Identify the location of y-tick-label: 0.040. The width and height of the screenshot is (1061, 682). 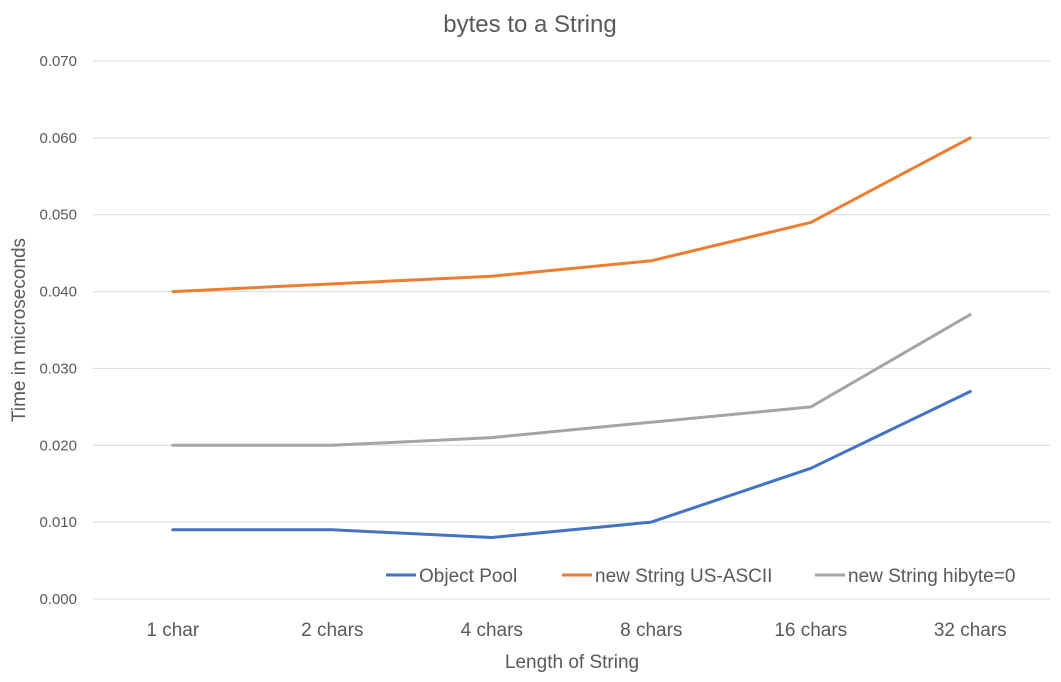
(58, 292).